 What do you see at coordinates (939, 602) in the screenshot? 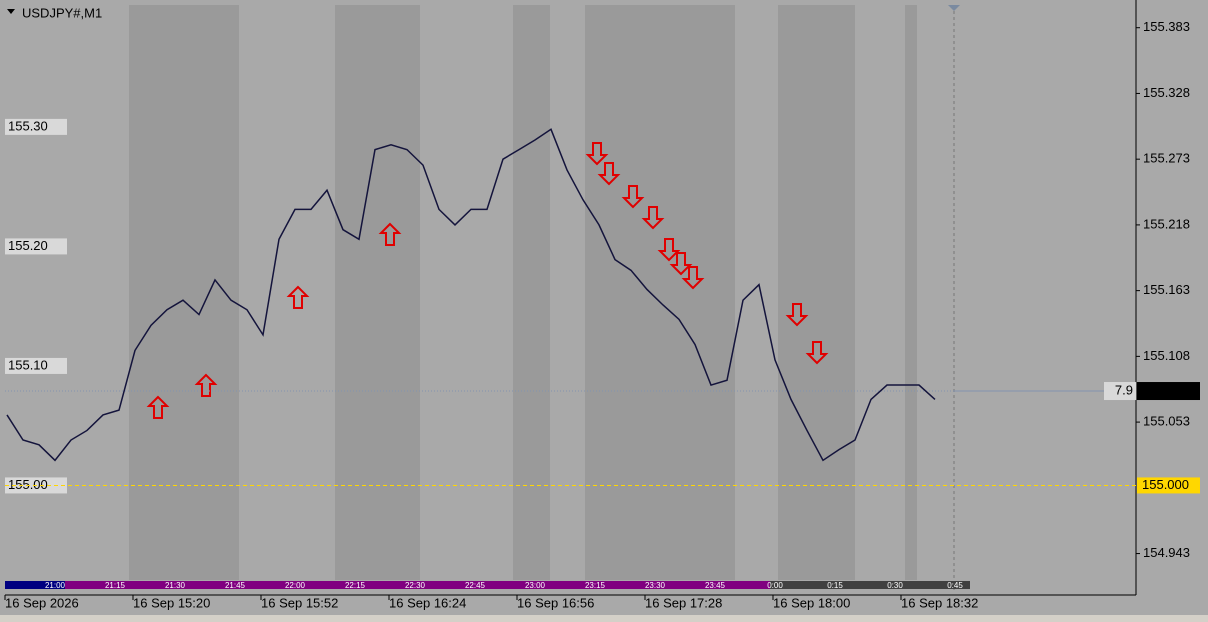
I see `x-tick-label: 16 Sep 18:32` at bounding box center [939, 602].